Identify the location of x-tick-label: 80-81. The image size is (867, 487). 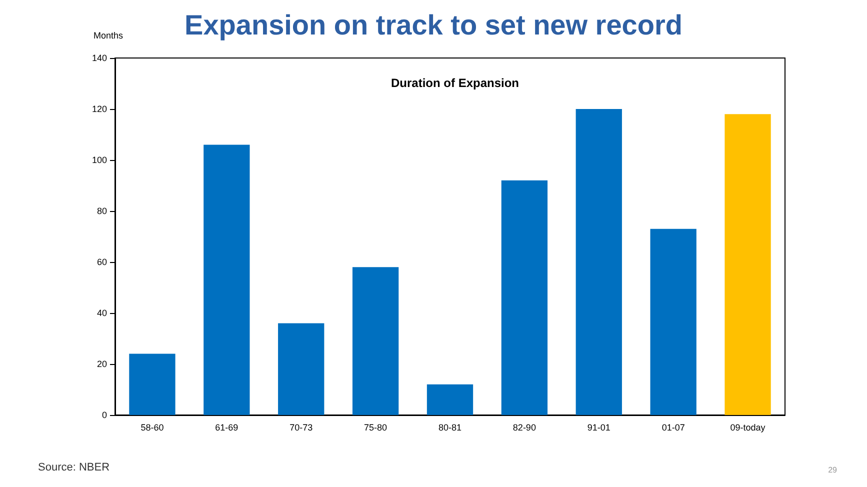
(450, 427).